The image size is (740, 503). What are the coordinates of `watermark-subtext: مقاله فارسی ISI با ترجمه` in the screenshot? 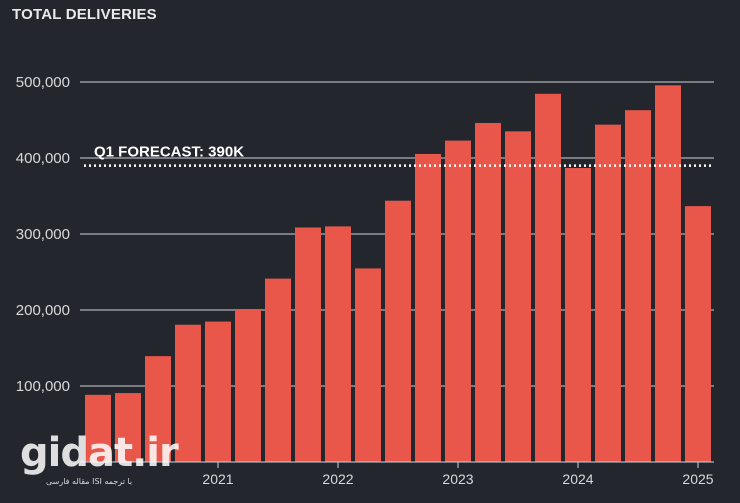 It's located at (89, 481).